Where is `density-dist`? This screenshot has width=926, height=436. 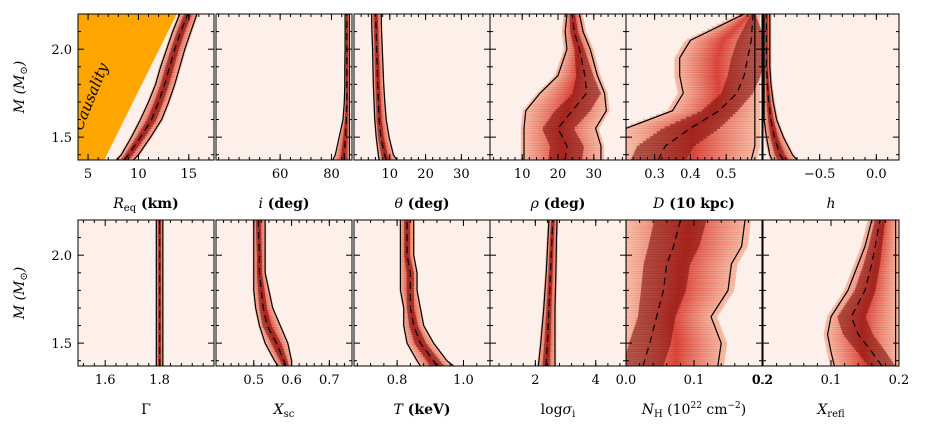 density-dist is located at coordinates (694, 87).